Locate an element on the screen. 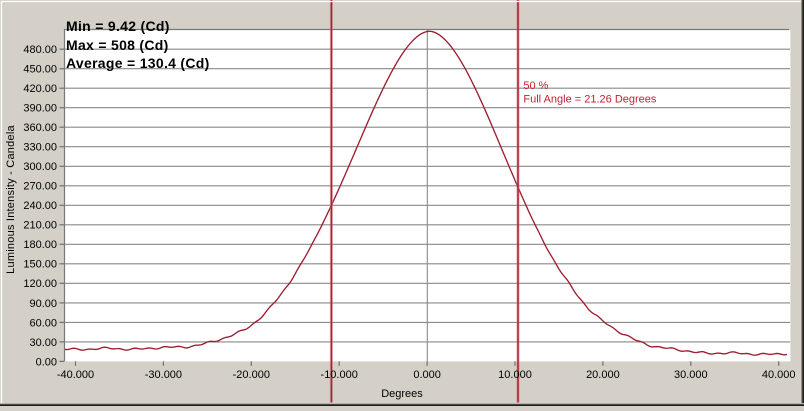  svg-text: 360.00 is located at coordinates (40, 128).